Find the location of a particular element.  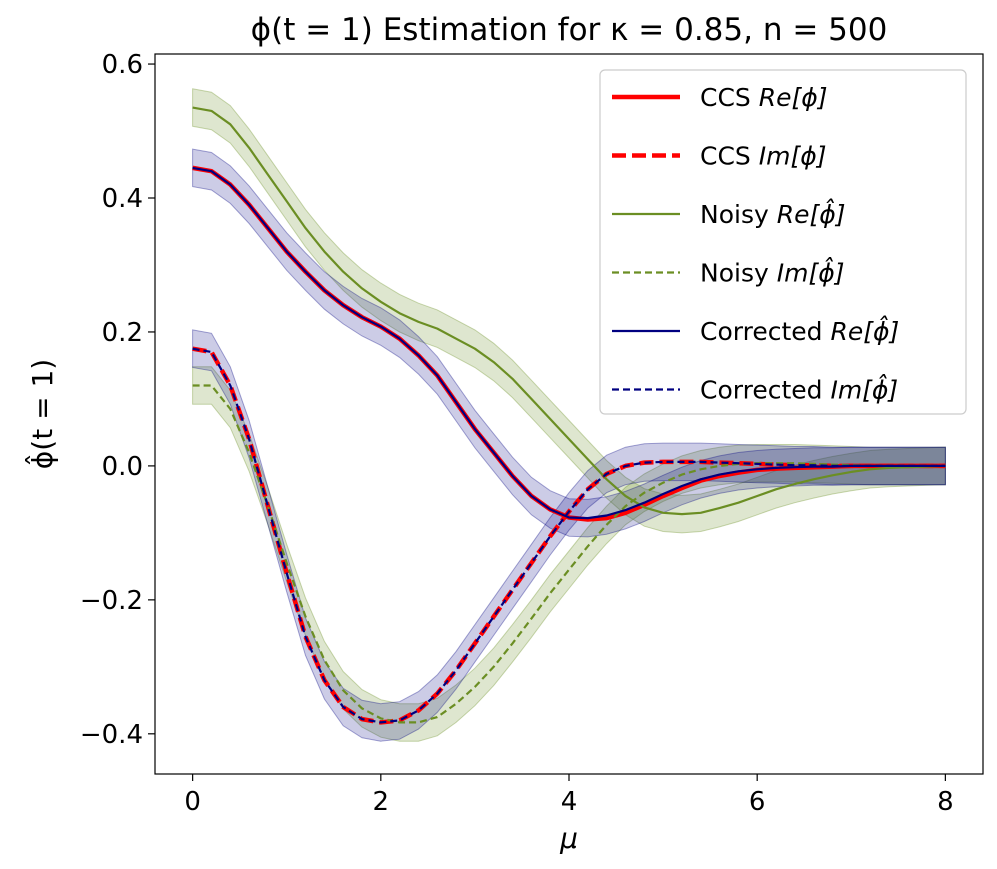

legend-label-ccs-re: CCS Re[ϕ] is located at coordinates (763, 97).